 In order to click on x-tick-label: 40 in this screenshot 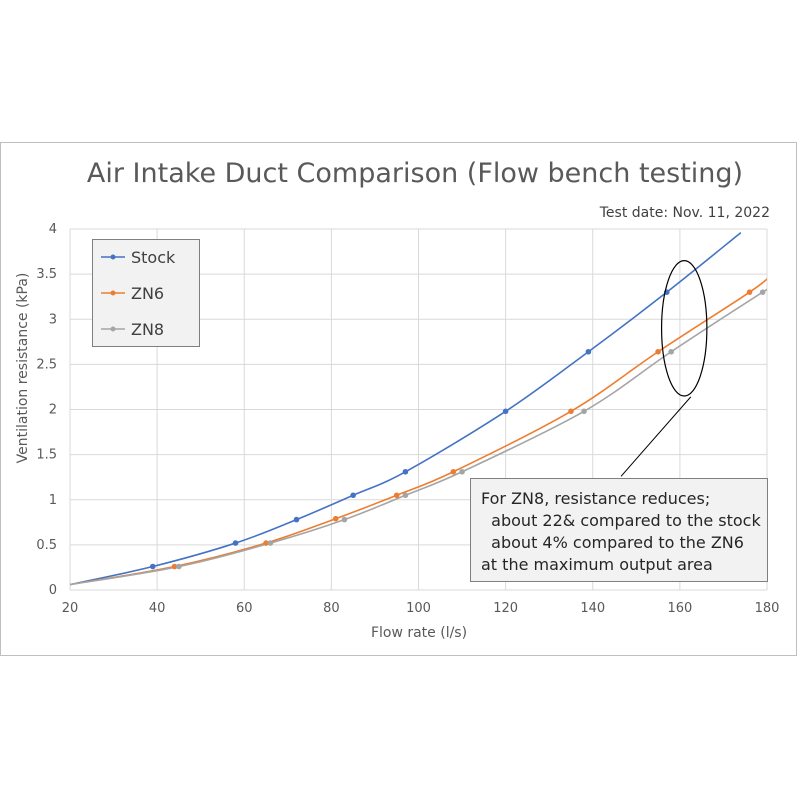, I will do `click(157, 608)`.